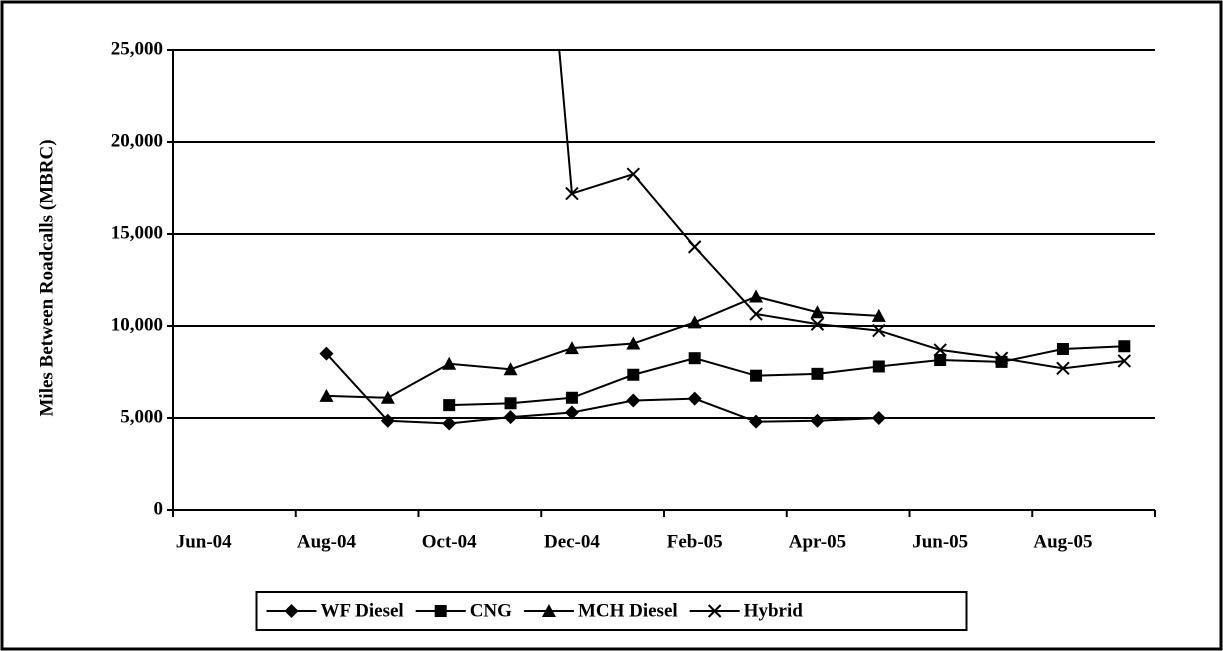  Describe the element at coordinates (628, 610) in the screenshot. I see `legend-label: MCH Diesel` at that location.